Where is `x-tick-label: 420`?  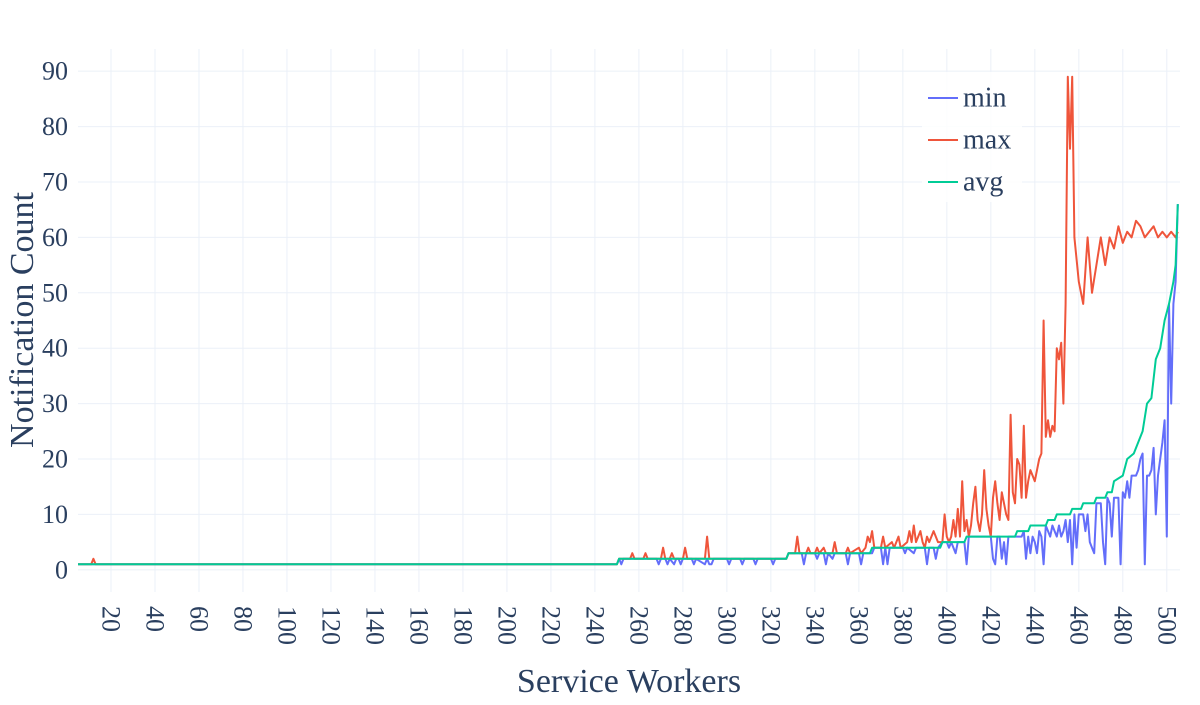 x-tick-label: 420 is located at coordinates (990, 625).